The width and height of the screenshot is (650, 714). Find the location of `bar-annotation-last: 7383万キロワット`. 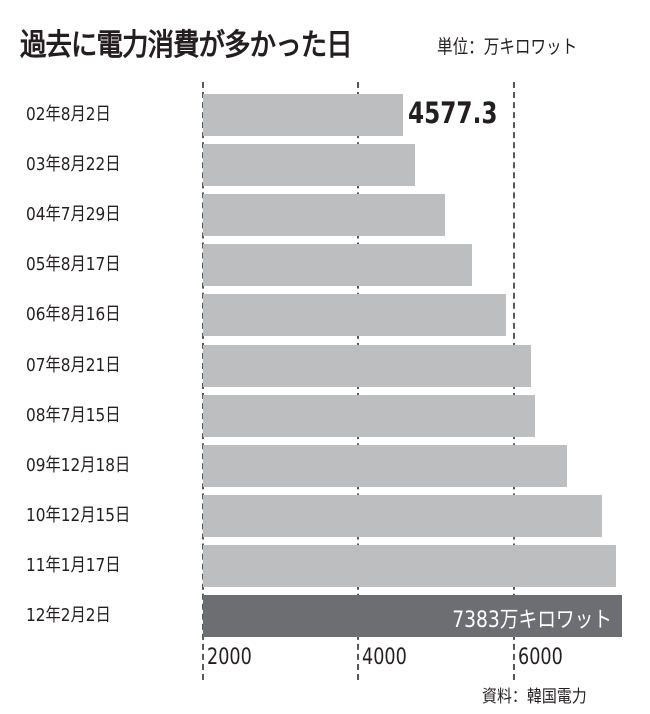

bar-annotation-last: 7383万キロワット is located at coordinates (532, 620).